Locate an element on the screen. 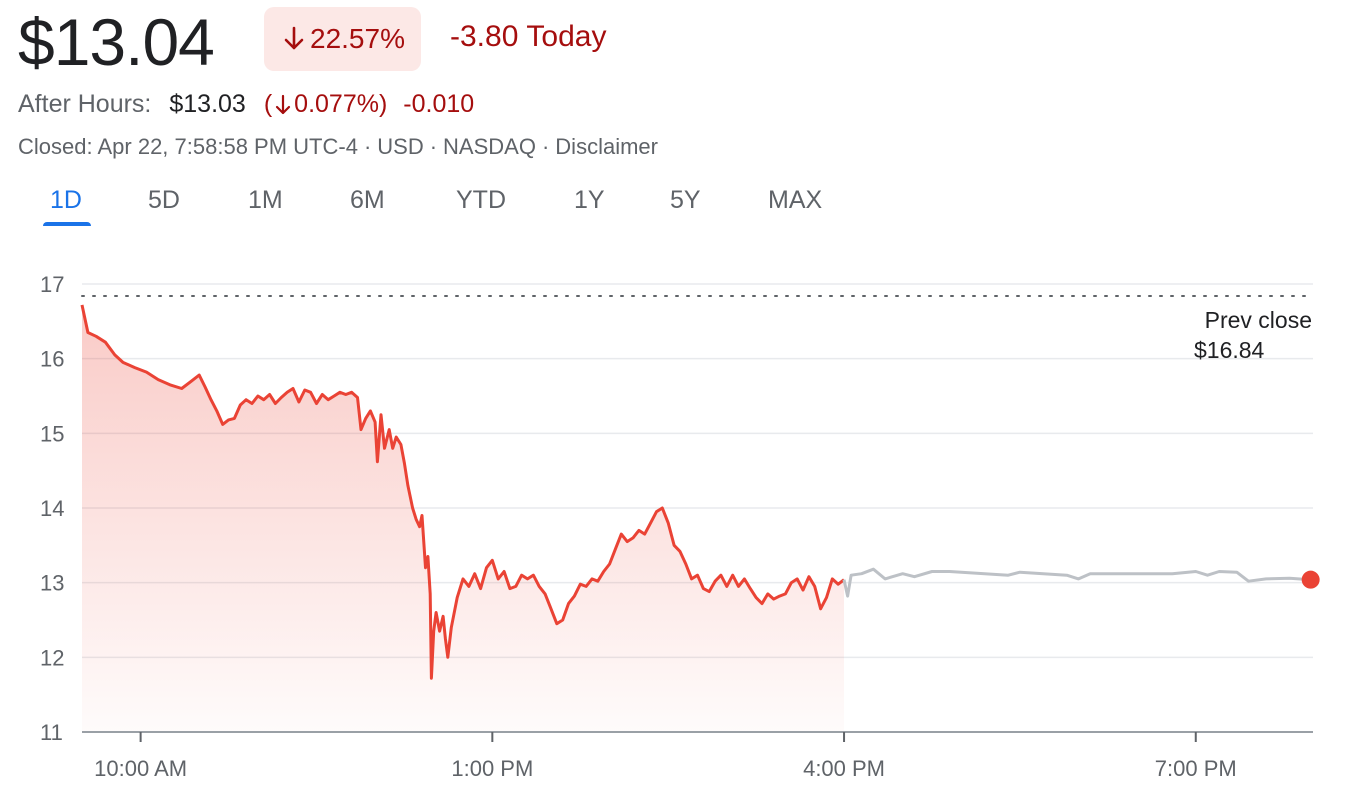 This screenshot has height=804, width=1370. tab-6m: 6M is located at coordinates (367, 200).